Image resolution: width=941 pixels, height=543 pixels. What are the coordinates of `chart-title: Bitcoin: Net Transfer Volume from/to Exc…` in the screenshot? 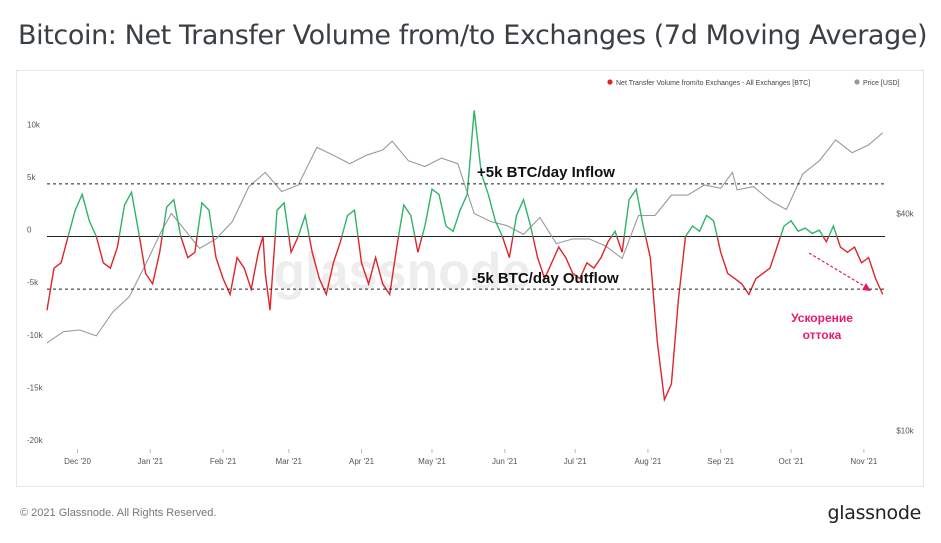 It's located at (473, 35).